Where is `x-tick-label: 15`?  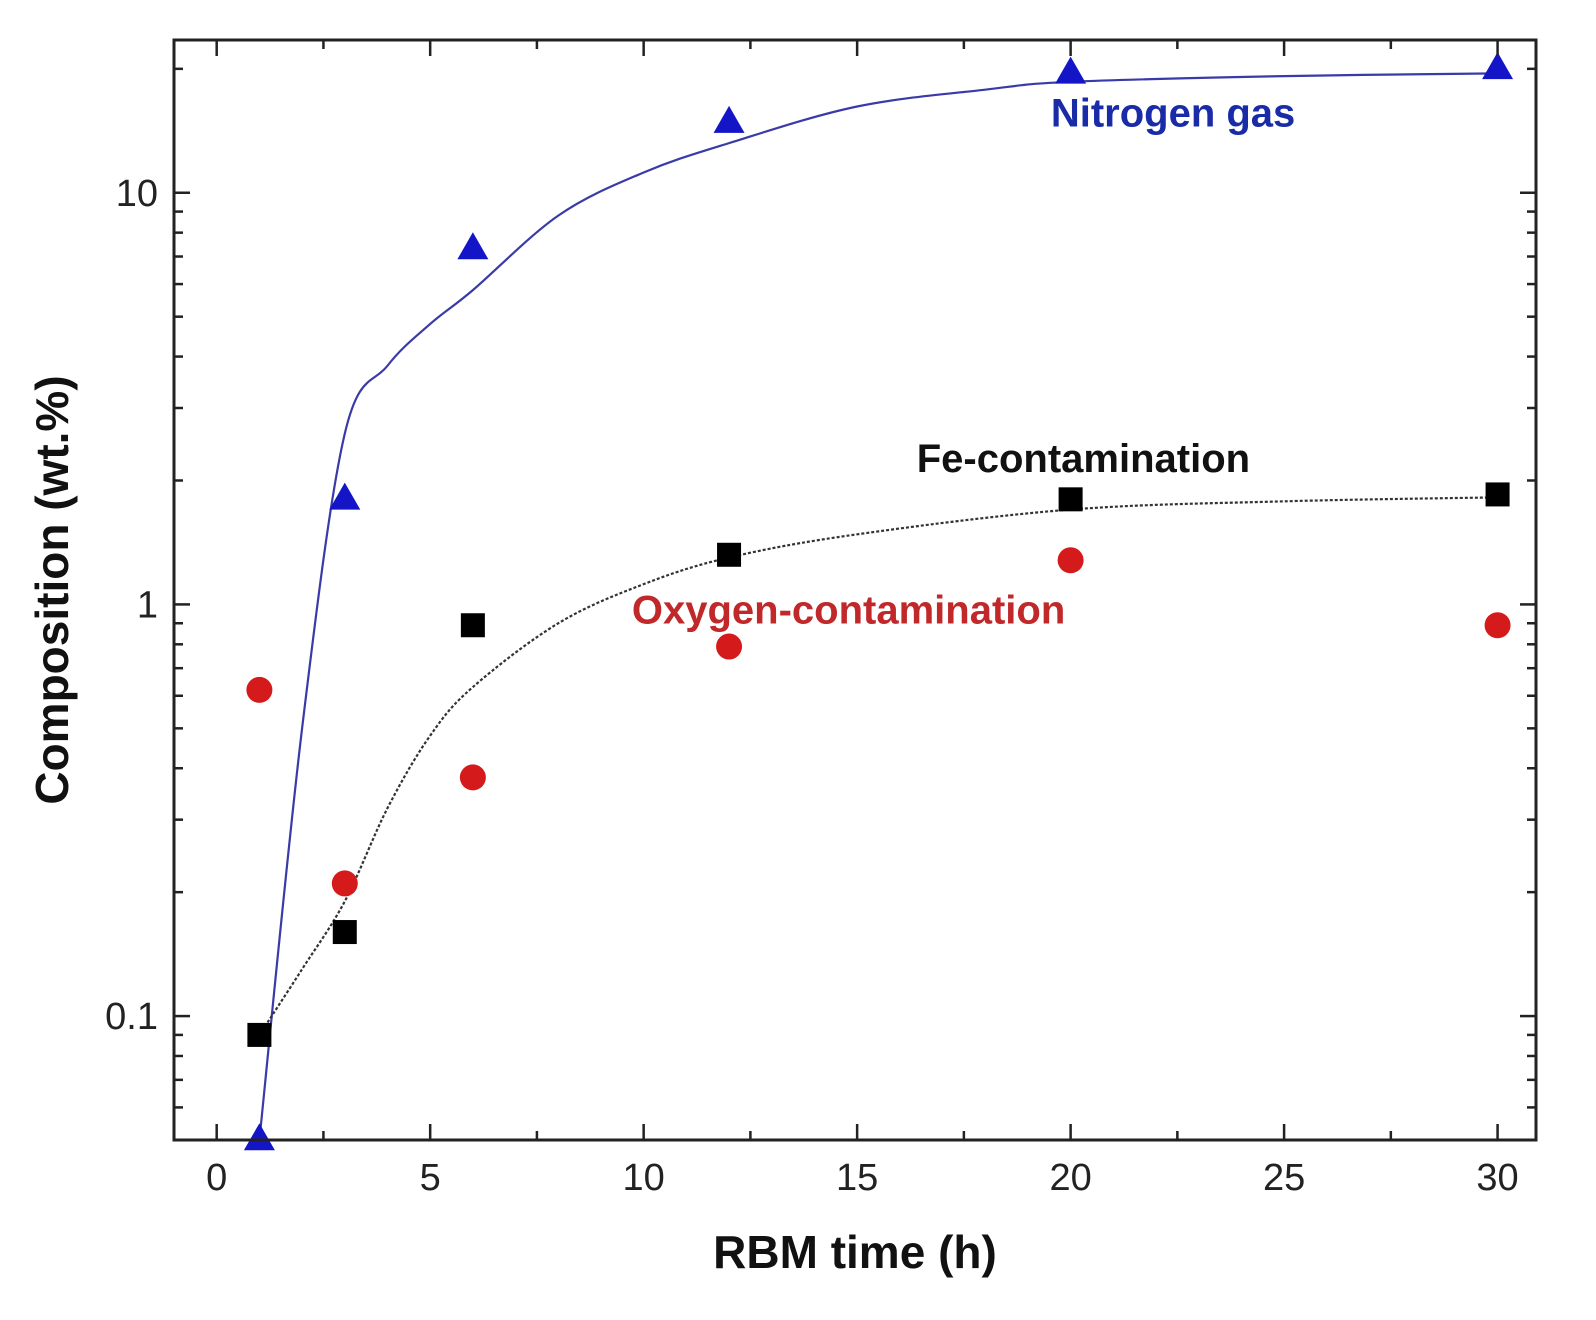
x-tick-label: 15 is located at coordinates (857, 1178).